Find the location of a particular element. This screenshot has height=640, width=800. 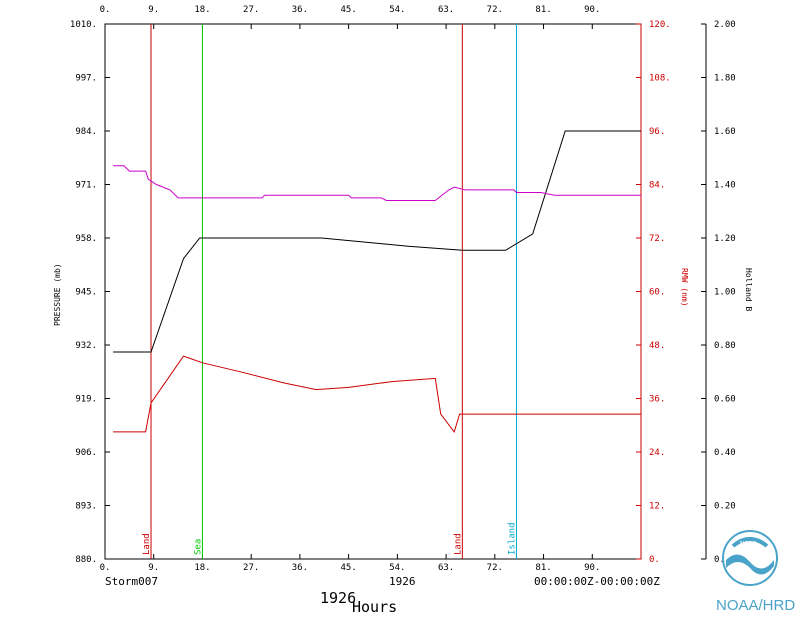

x-tick-label-bottom: 54. is located at coordinates (397, 568).